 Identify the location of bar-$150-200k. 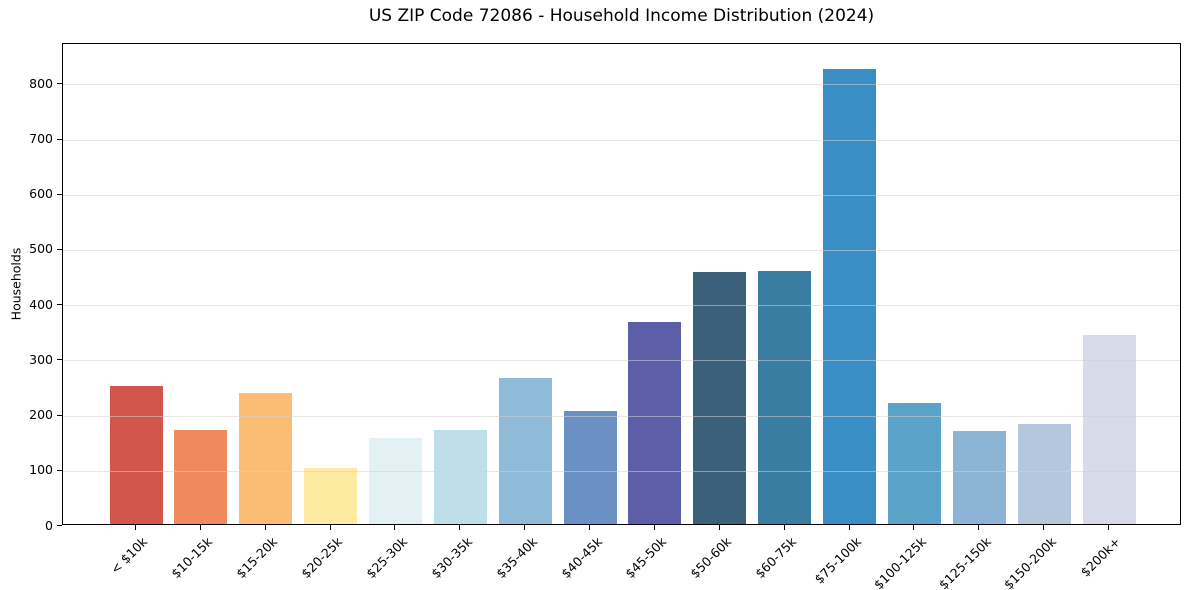
(1044, 474).